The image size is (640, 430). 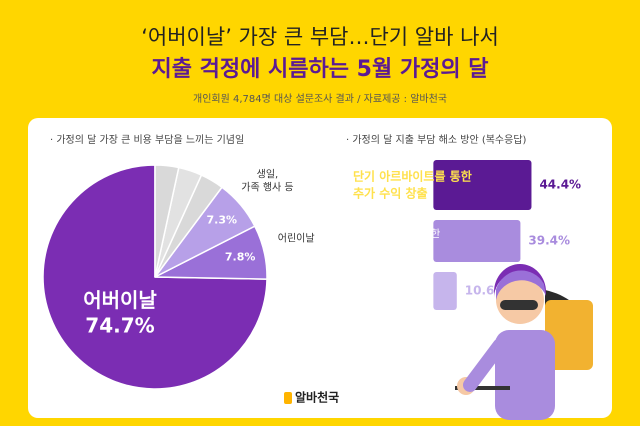 What do you see at coordinates (436, 139) in the screenshot?
I see `bar-title: · 가정의 달 지출 부담 해소 방안 (복수응답)` at bounding box center [436, 139].